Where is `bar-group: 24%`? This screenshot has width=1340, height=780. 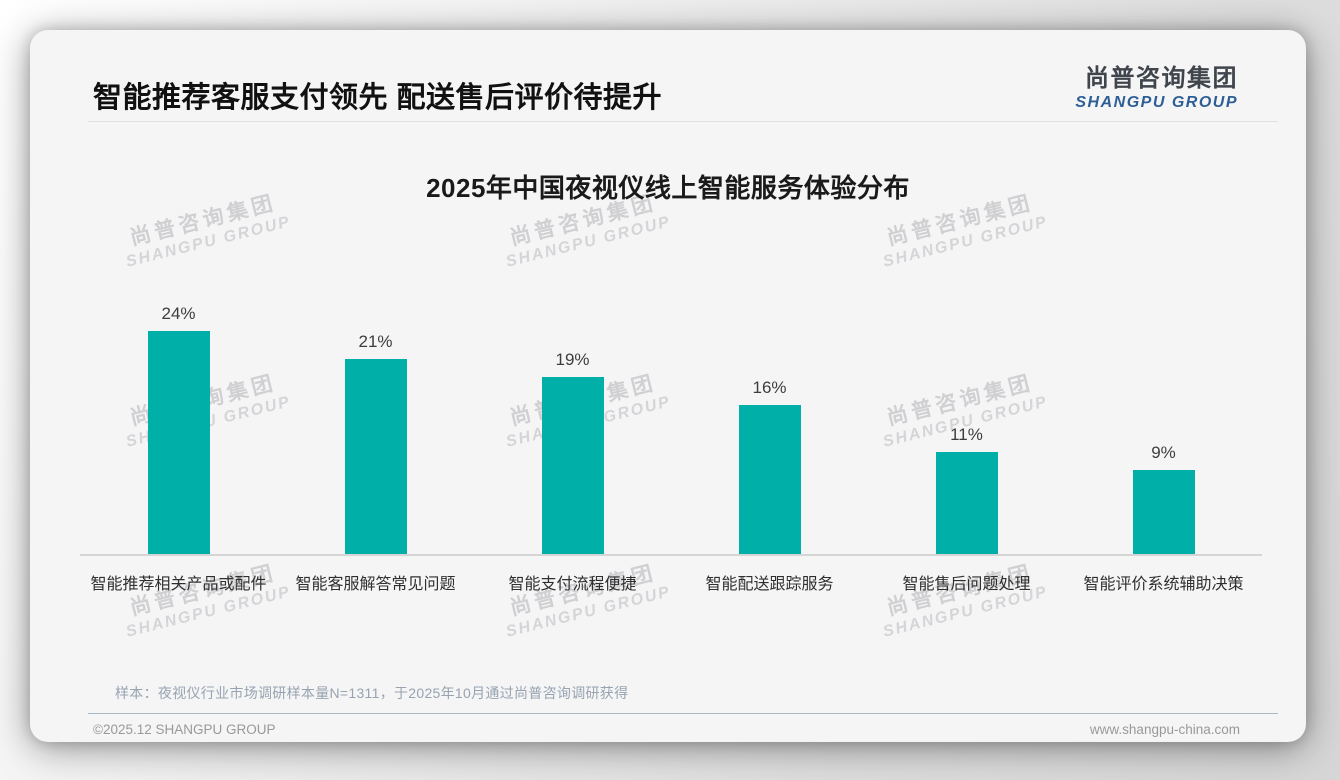
bar-group: 24% is located at coordinates (178, 429).